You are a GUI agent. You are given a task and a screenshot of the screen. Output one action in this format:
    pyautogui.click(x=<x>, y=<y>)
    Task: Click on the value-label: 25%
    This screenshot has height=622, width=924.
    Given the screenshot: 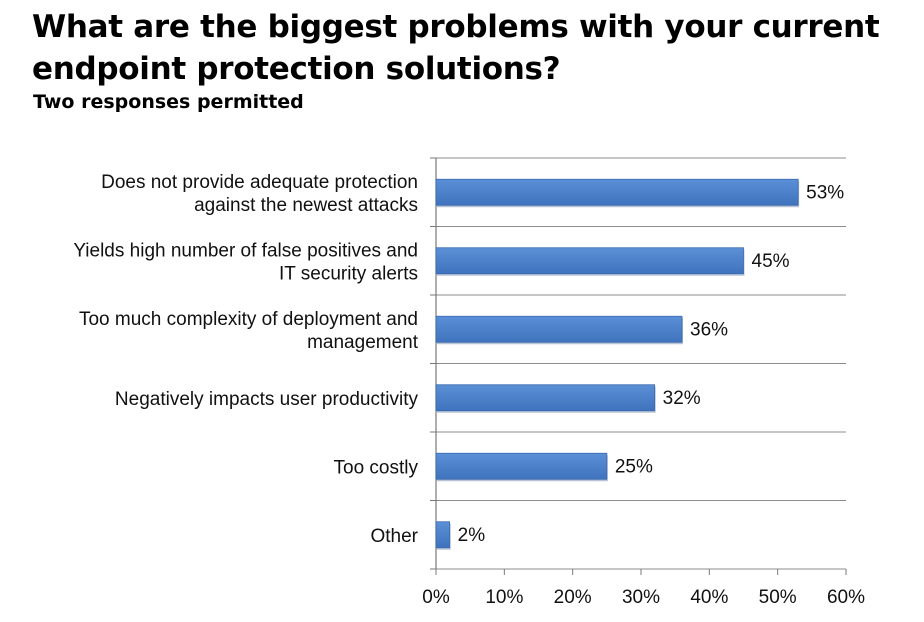 What is the action you would take?
    pyautogui.click(x=634, y=466)
    